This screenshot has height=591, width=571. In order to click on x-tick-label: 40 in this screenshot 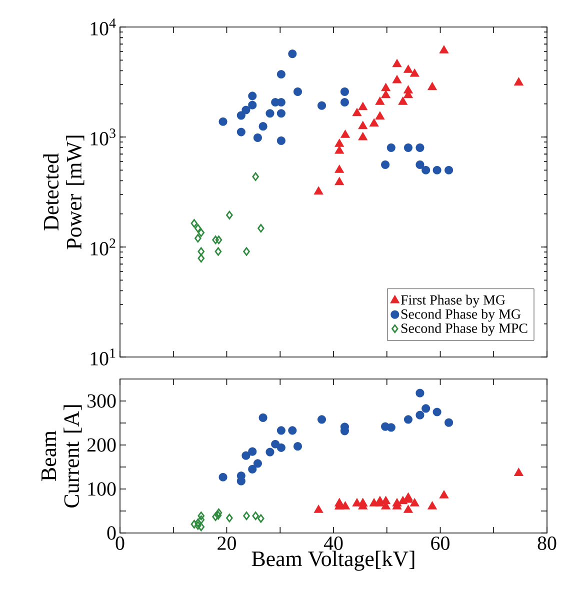, I will do `click(333, 543)`.